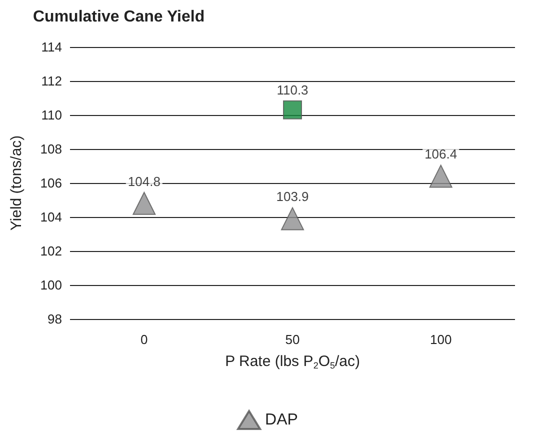 Image resolution: width=535 pixels, height=439 pixels. Describe the element at coordinates (51, 47) in the screenshot. I see `y-tick-label: 114` at that location.